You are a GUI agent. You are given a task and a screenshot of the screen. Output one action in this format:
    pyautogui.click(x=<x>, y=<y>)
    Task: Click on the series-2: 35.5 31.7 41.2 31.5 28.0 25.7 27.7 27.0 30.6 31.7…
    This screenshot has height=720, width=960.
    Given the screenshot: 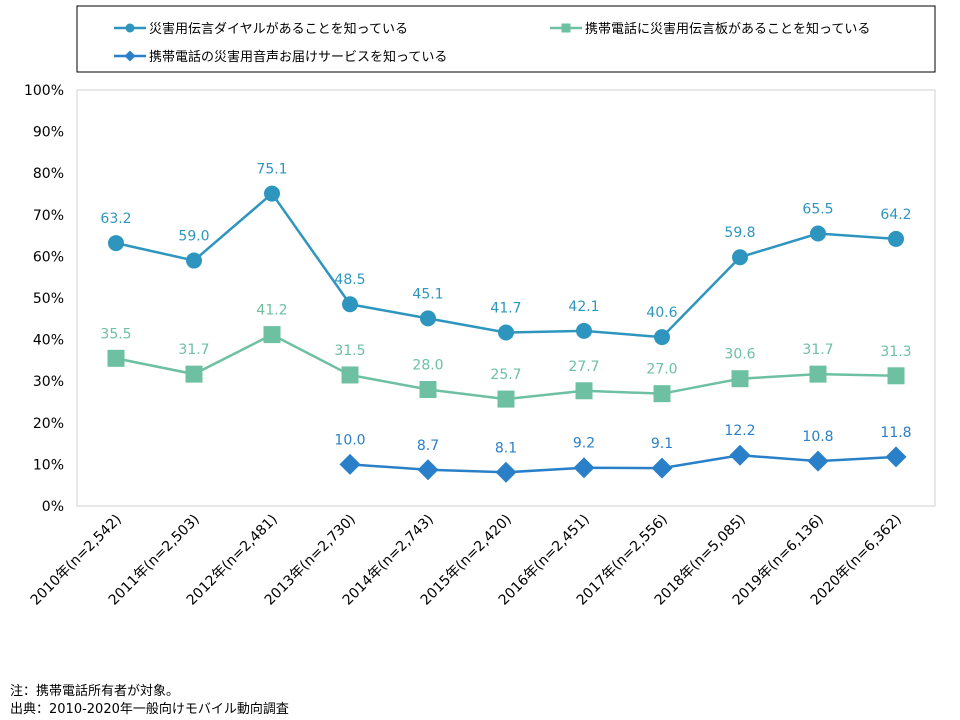 What is the action you would take?
    pyautogui.click(x=506, y=355)
    